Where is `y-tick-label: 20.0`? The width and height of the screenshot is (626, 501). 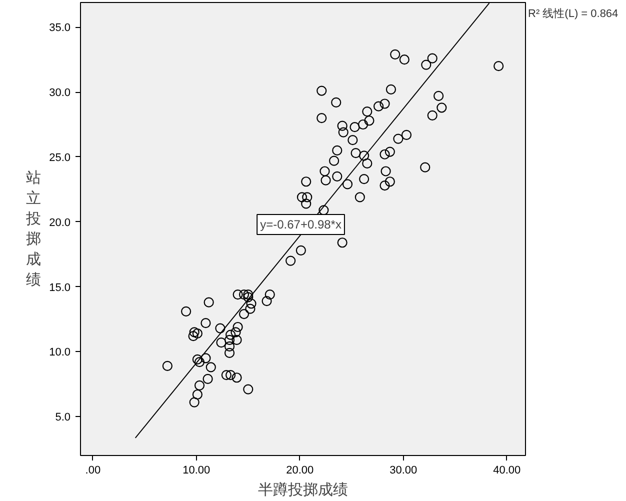 y-tick-label: 20.0 is located at coordinates (60, 222).